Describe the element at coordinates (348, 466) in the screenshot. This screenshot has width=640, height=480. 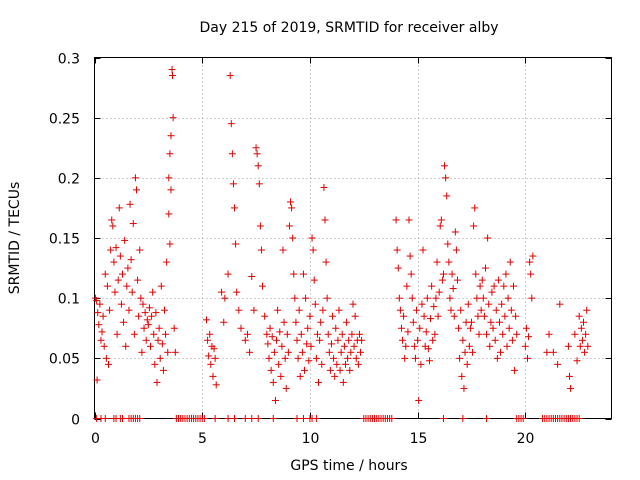
I see `x-axis-label: GPS time / hours` at that location.